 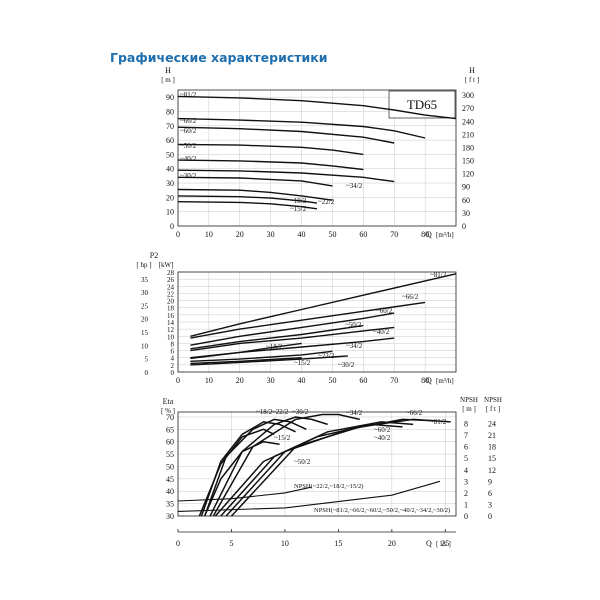 What do you see at coordinates (147, 360) in the screenshot?
I see `power-hp-tick-label: 5` at bounding box center [147, 360].